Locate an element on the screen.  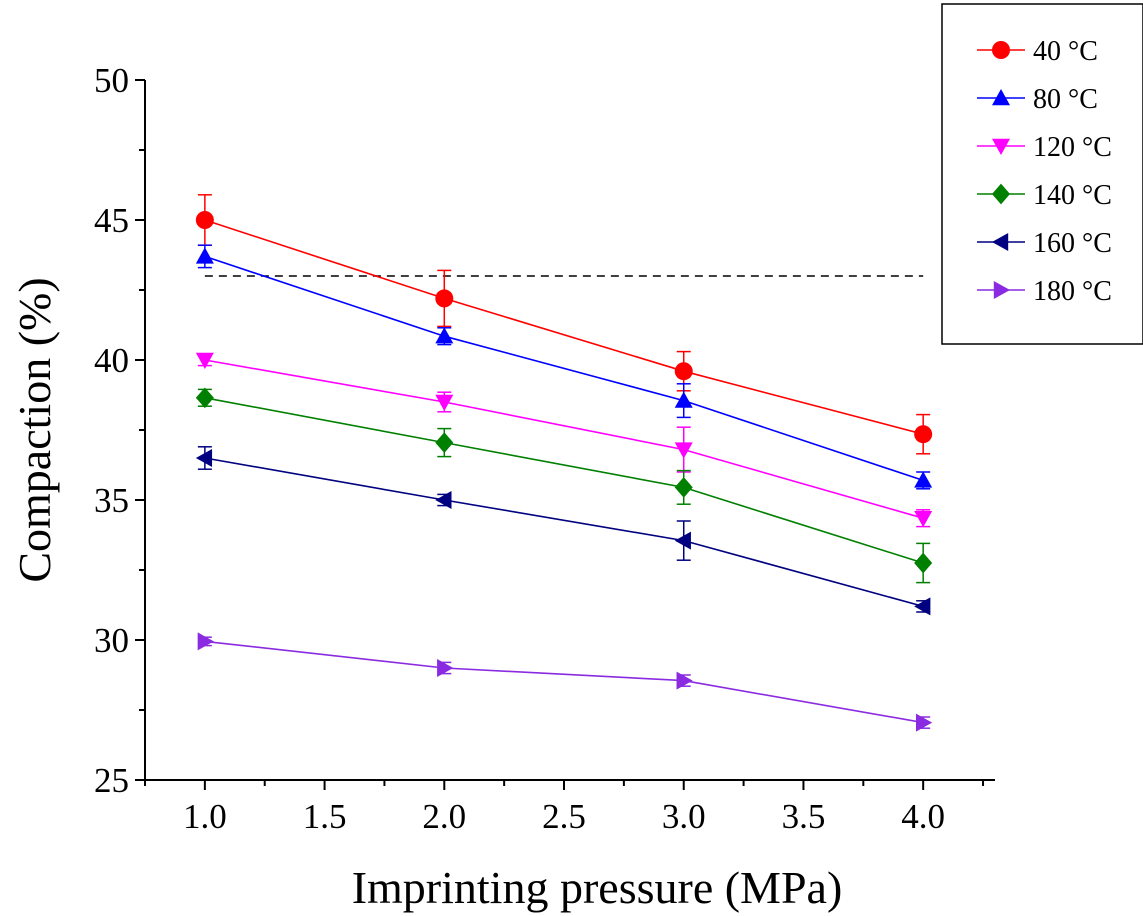
series-180C is located at coordinates (565, 682).